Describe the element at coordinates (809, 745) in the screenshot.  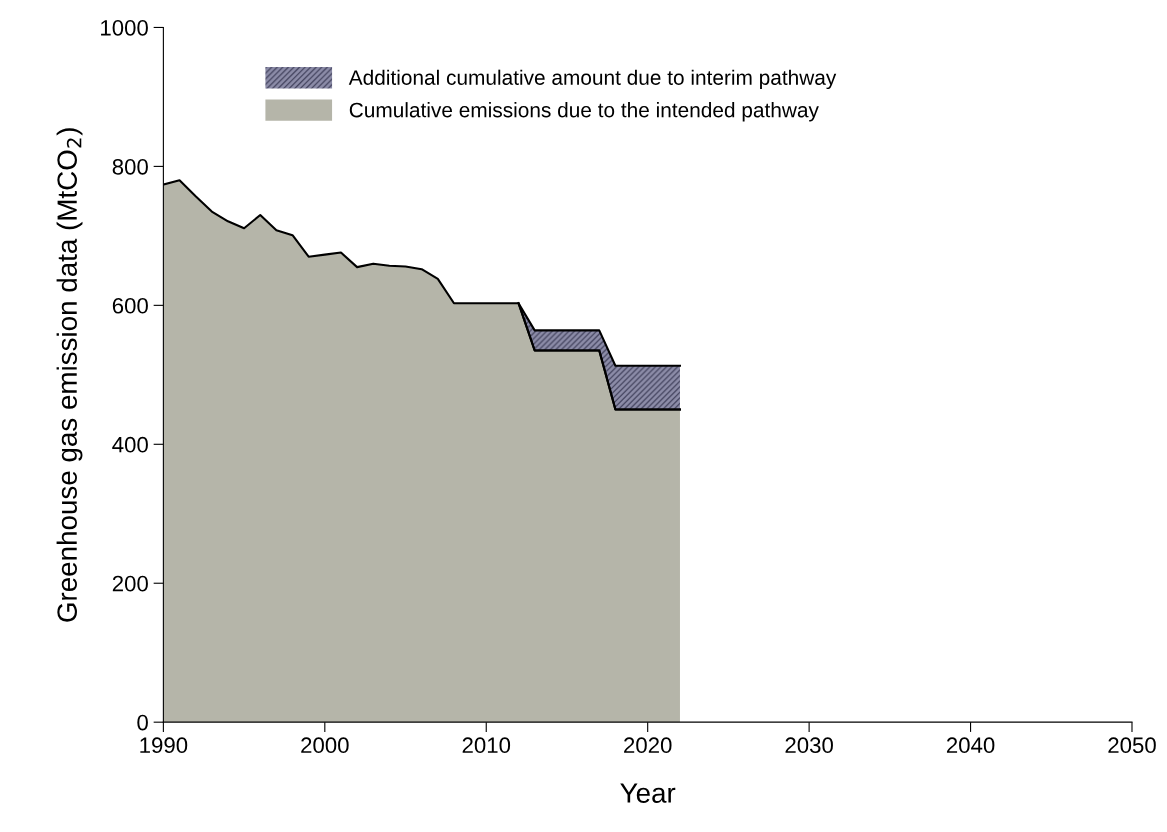
I see `x-tick-label: 2030` at that location.